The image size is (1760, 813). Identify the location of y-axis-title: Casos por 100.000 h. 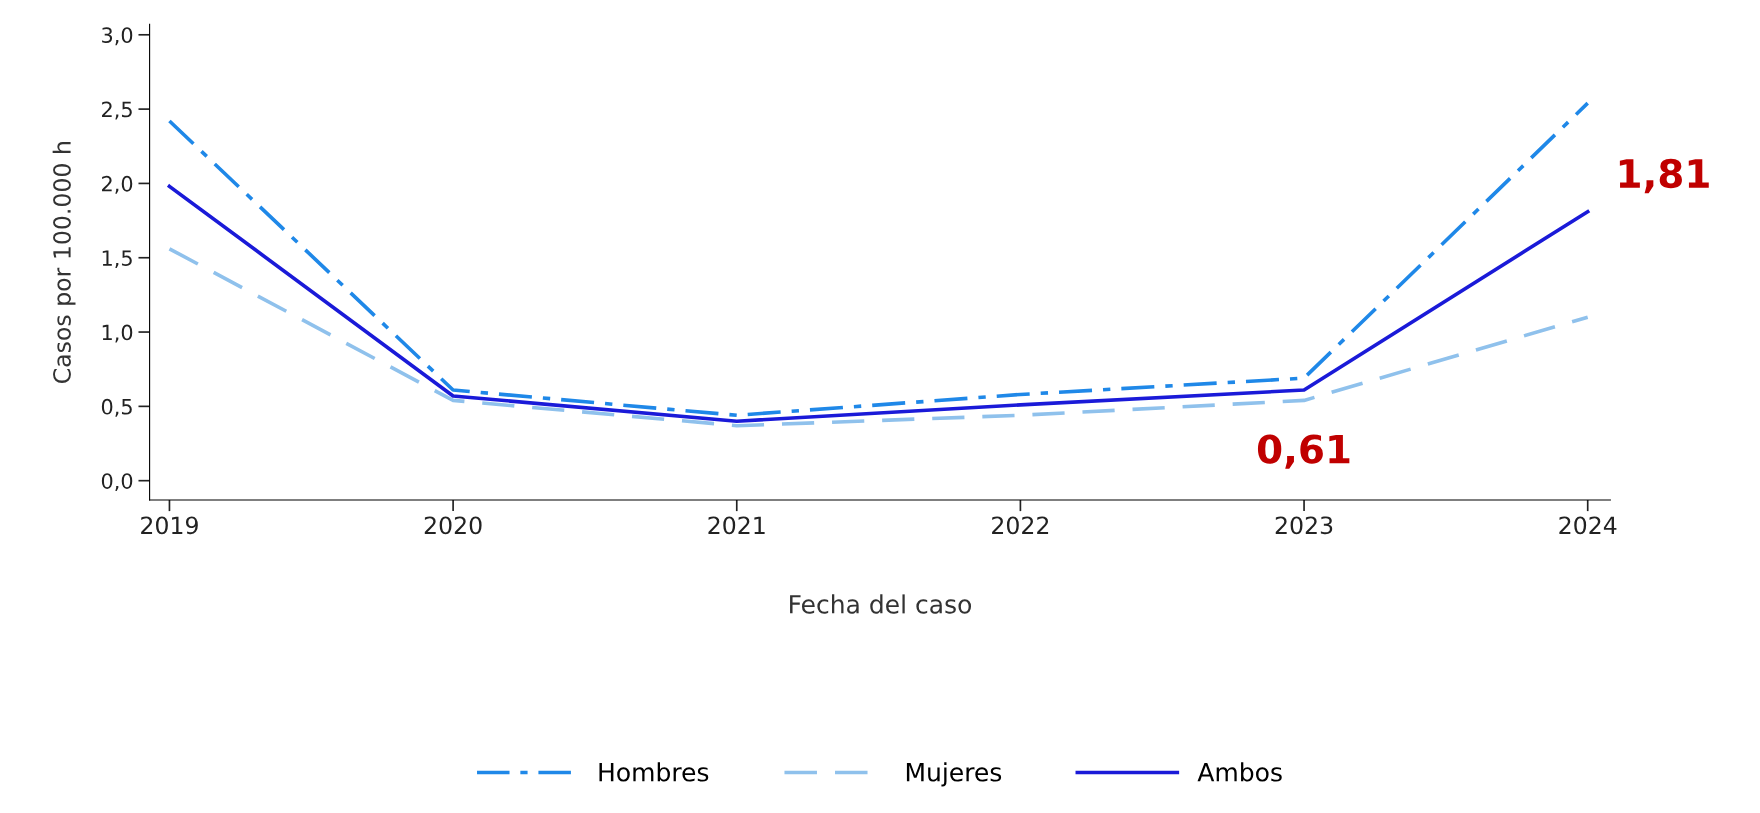
(64, 262).